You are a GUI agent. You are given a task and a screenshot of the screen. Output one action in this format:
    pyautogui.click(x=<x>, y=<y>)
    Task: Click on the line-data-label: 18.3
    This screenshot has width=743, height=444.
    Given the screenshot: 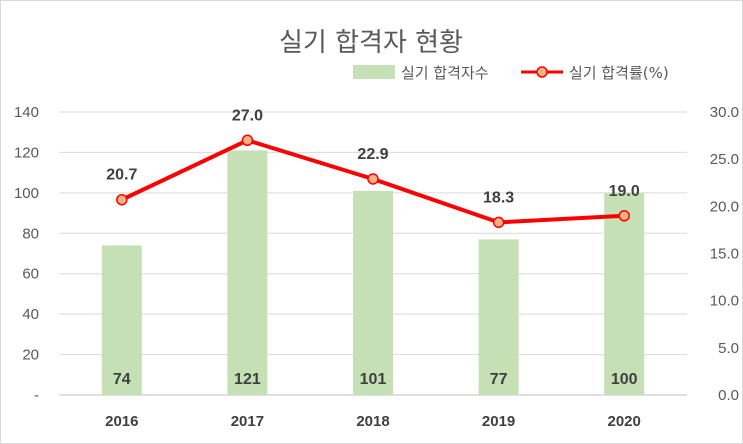 What is the action you would take?
    pyautogui.click(x=498, y=197)
    